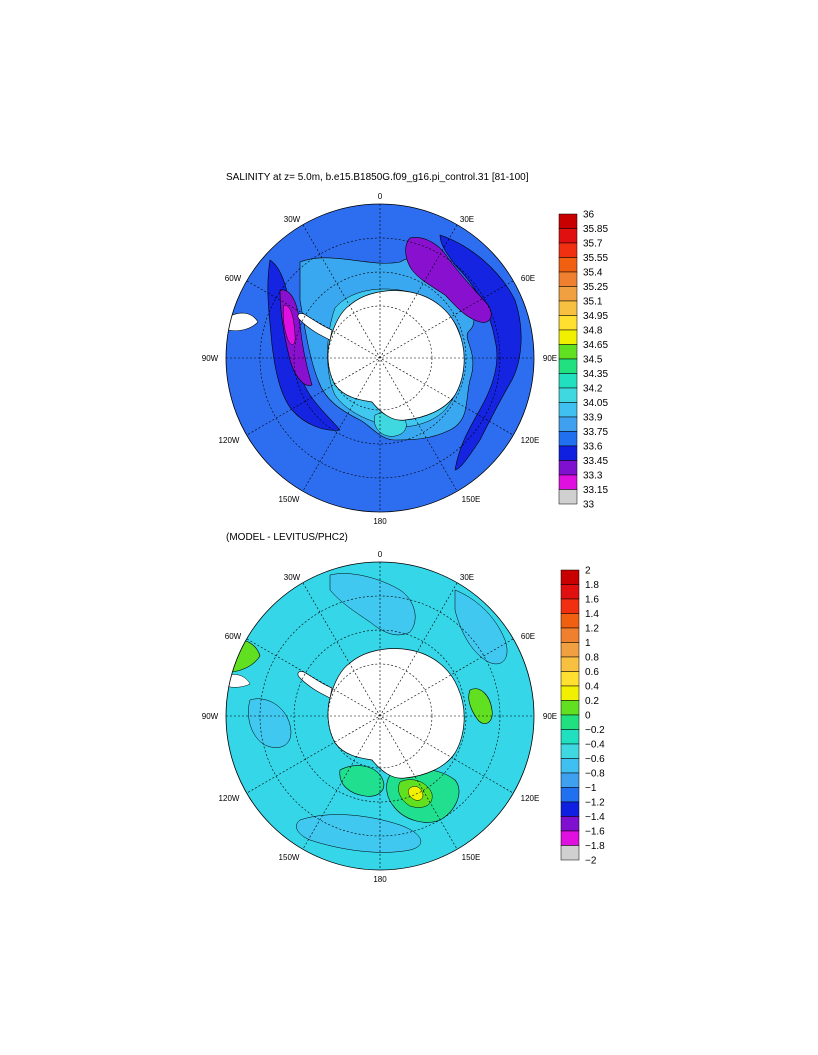  I want to click on panel2-border, so click(380, 716).